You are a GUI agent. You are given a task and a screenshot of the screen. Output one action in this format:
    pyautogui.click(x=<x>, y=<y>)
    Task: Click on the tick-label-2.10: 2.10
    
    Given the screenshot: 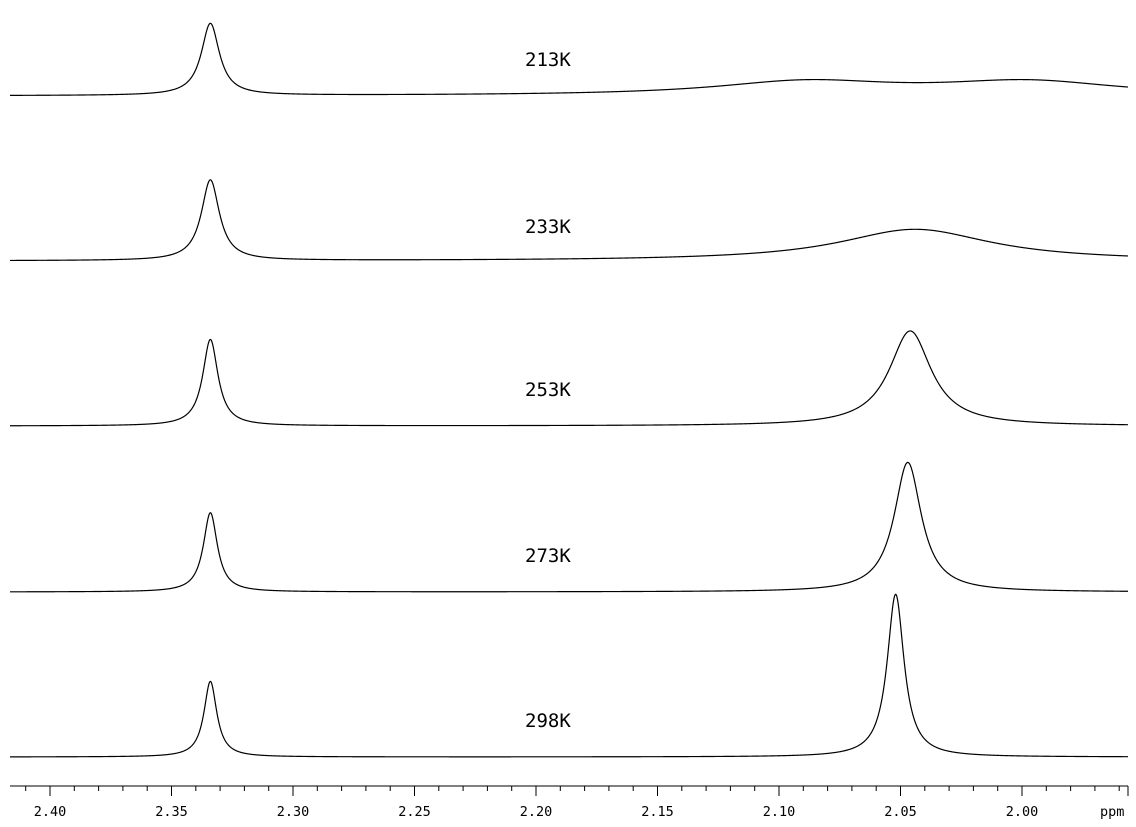 What is the action you would take?
    pyautogui.click(x=779, y=812)
    